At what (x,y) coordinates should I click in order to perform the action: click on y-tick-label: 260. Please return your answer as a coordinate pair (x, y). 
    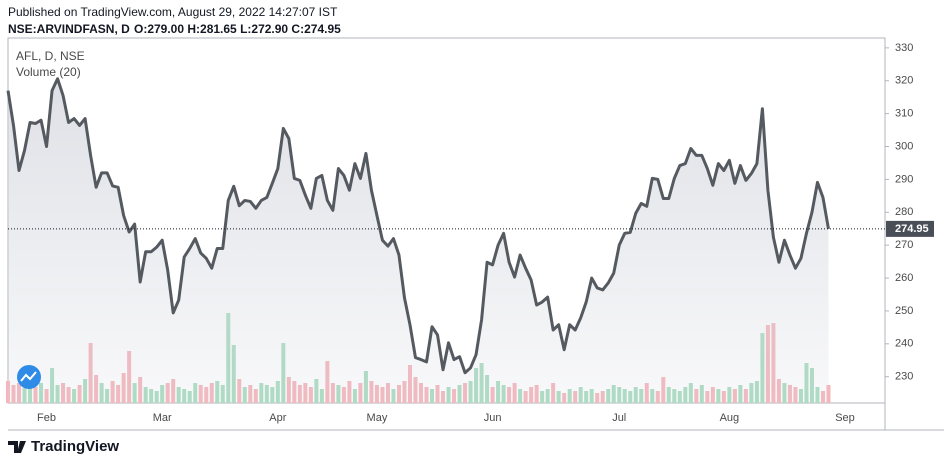
    Looking at the image, I should click on (904, 278).